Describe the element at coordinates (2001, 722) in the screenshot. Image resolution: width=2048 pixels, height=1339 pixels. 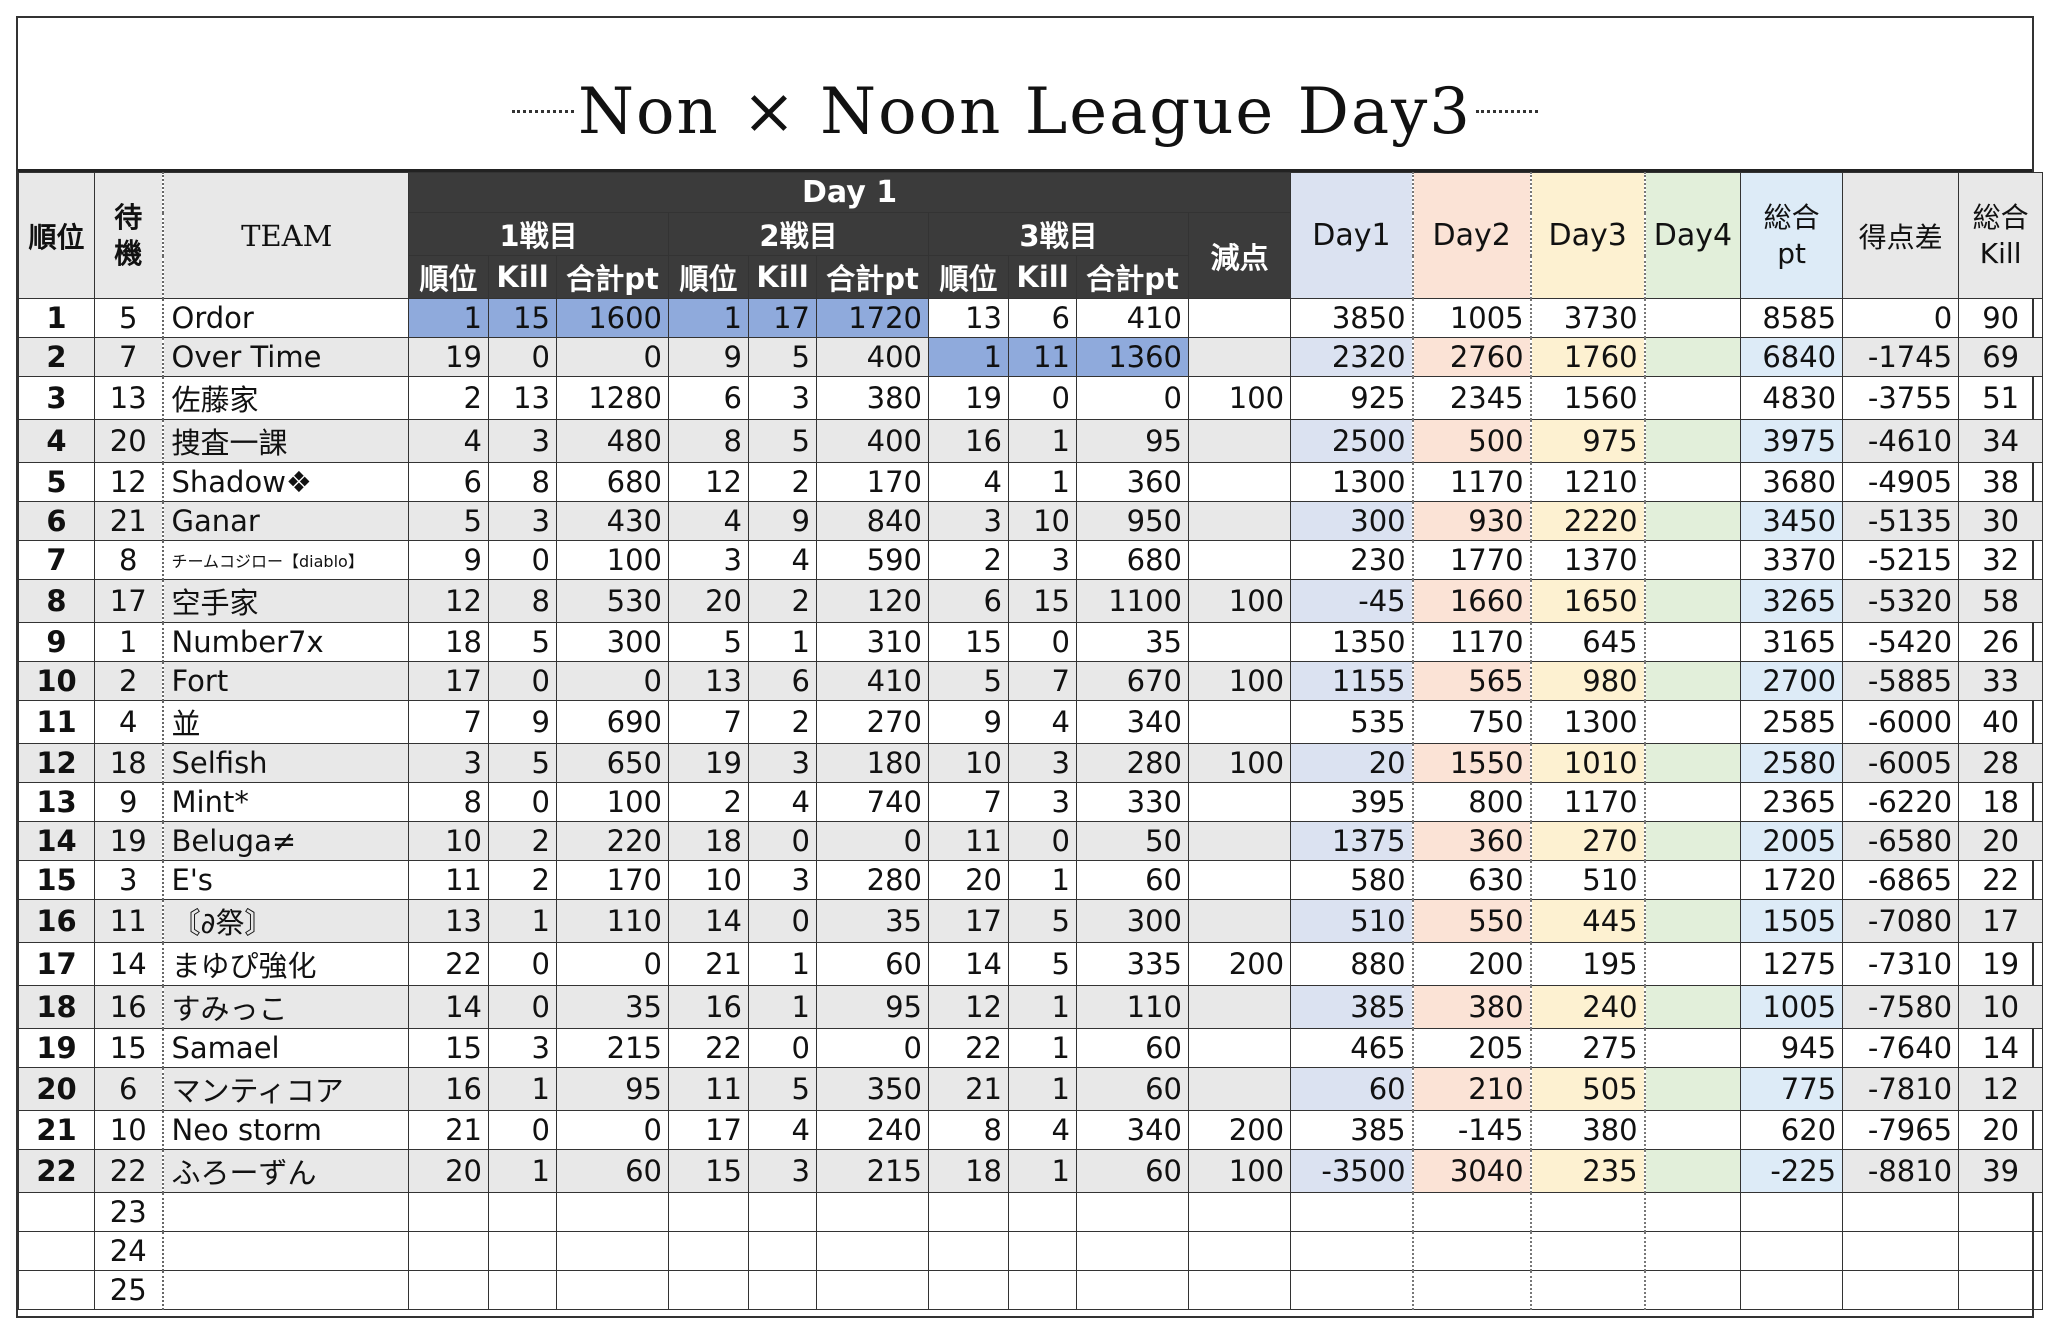
I see `total-kill-cell: 40` at that location.